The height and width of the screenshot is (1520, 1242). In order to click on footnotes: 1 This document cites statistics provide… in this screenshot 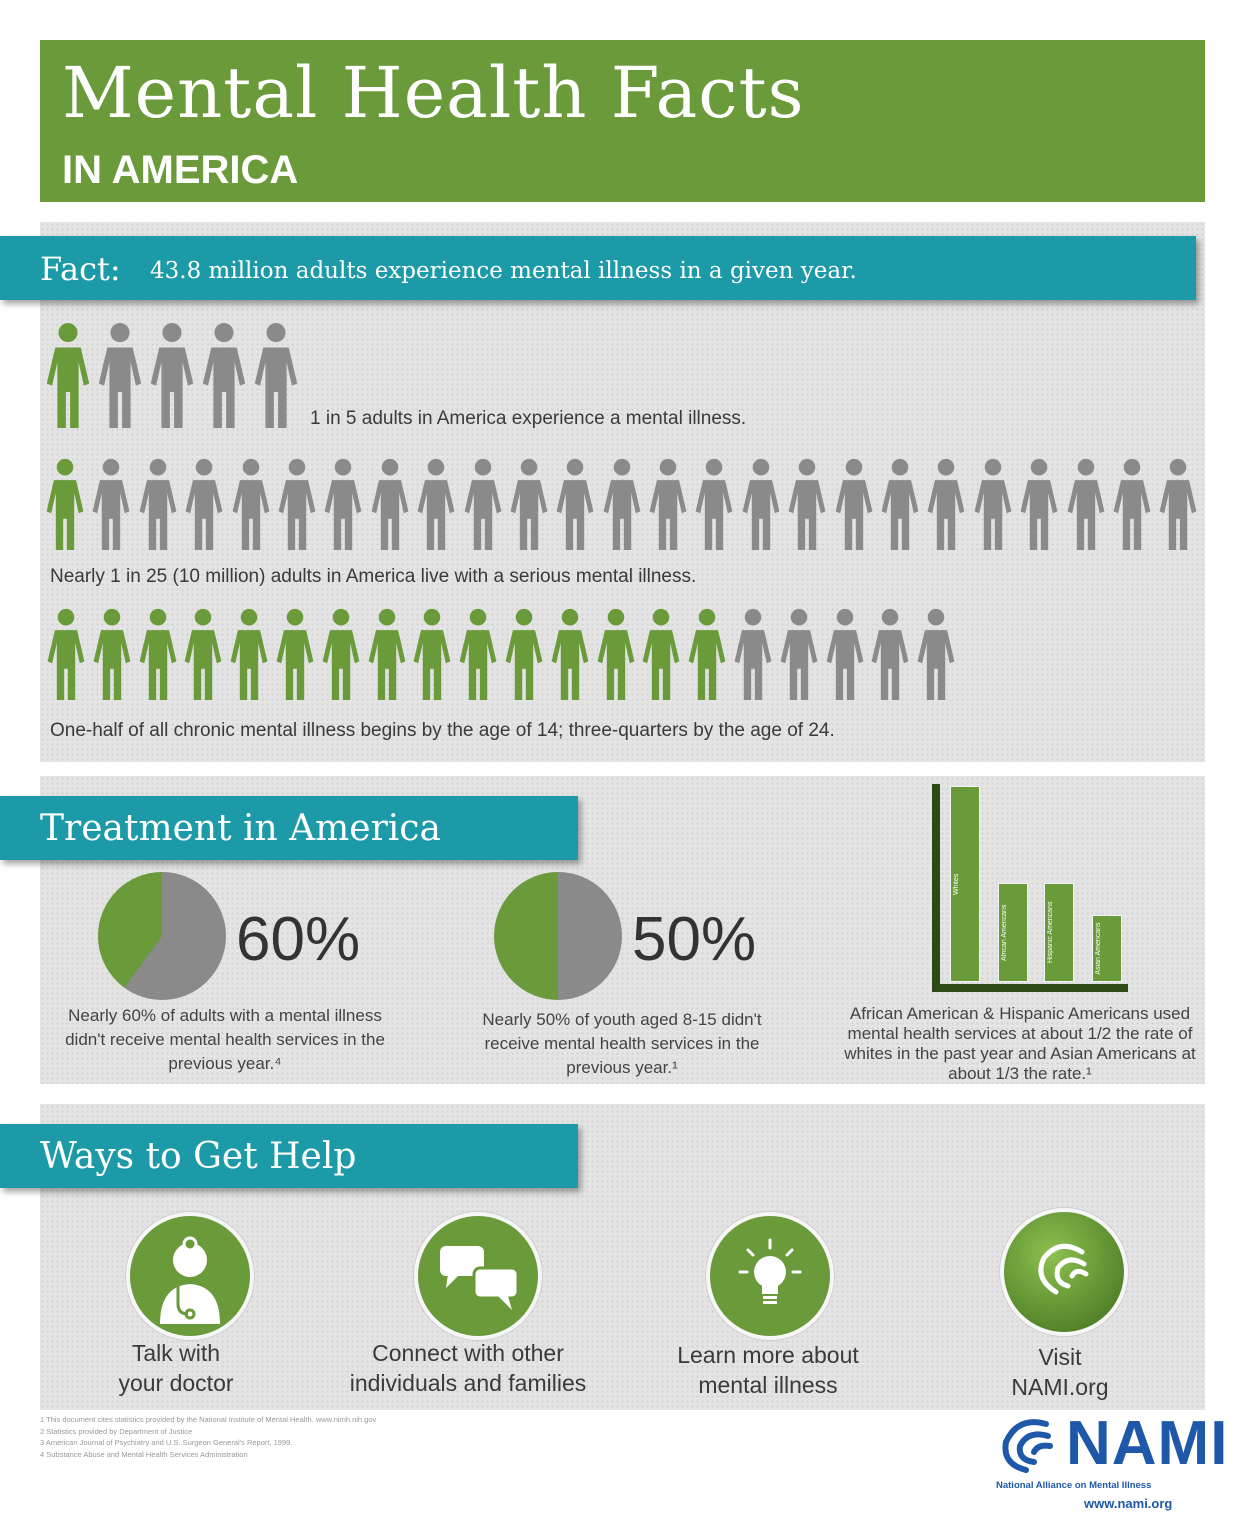, I will do `click(208, 1437)`.